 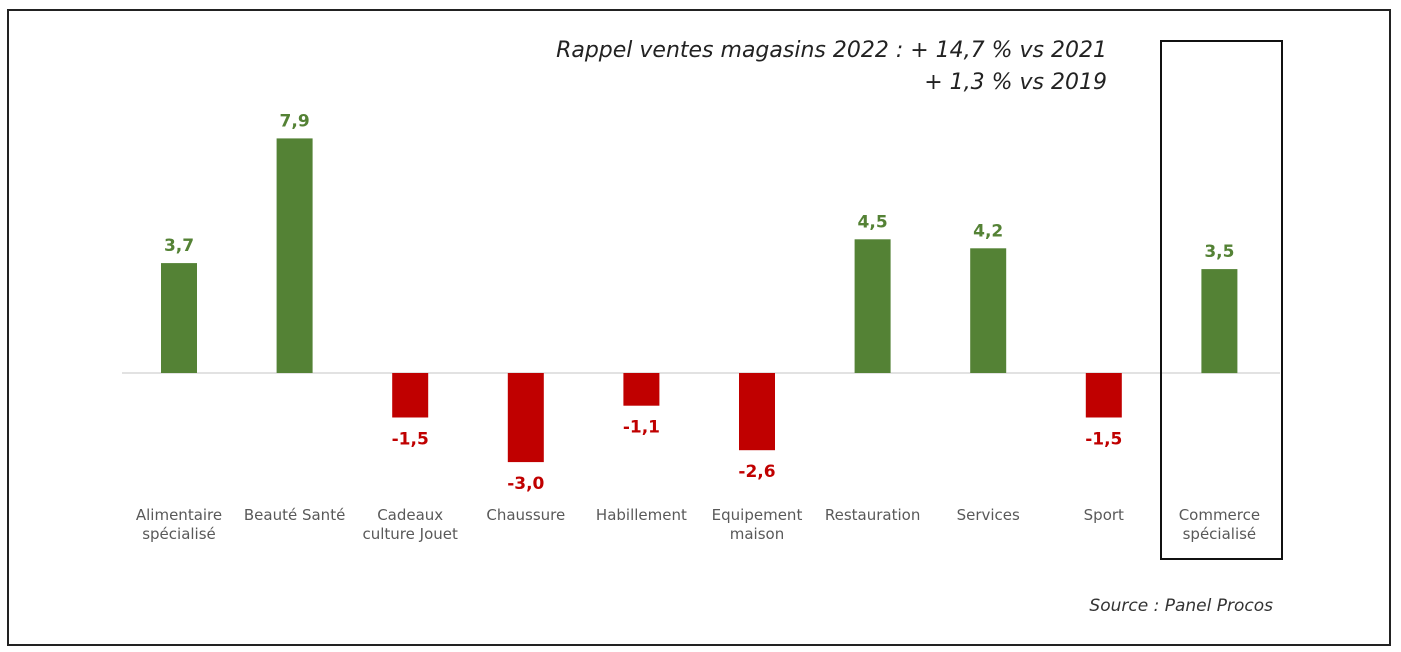 What do you see at coordinates (179, 524) in the screenshot?
I see `category-label-0: Alimentaire spécialisé` at bounding box center [179, 524].